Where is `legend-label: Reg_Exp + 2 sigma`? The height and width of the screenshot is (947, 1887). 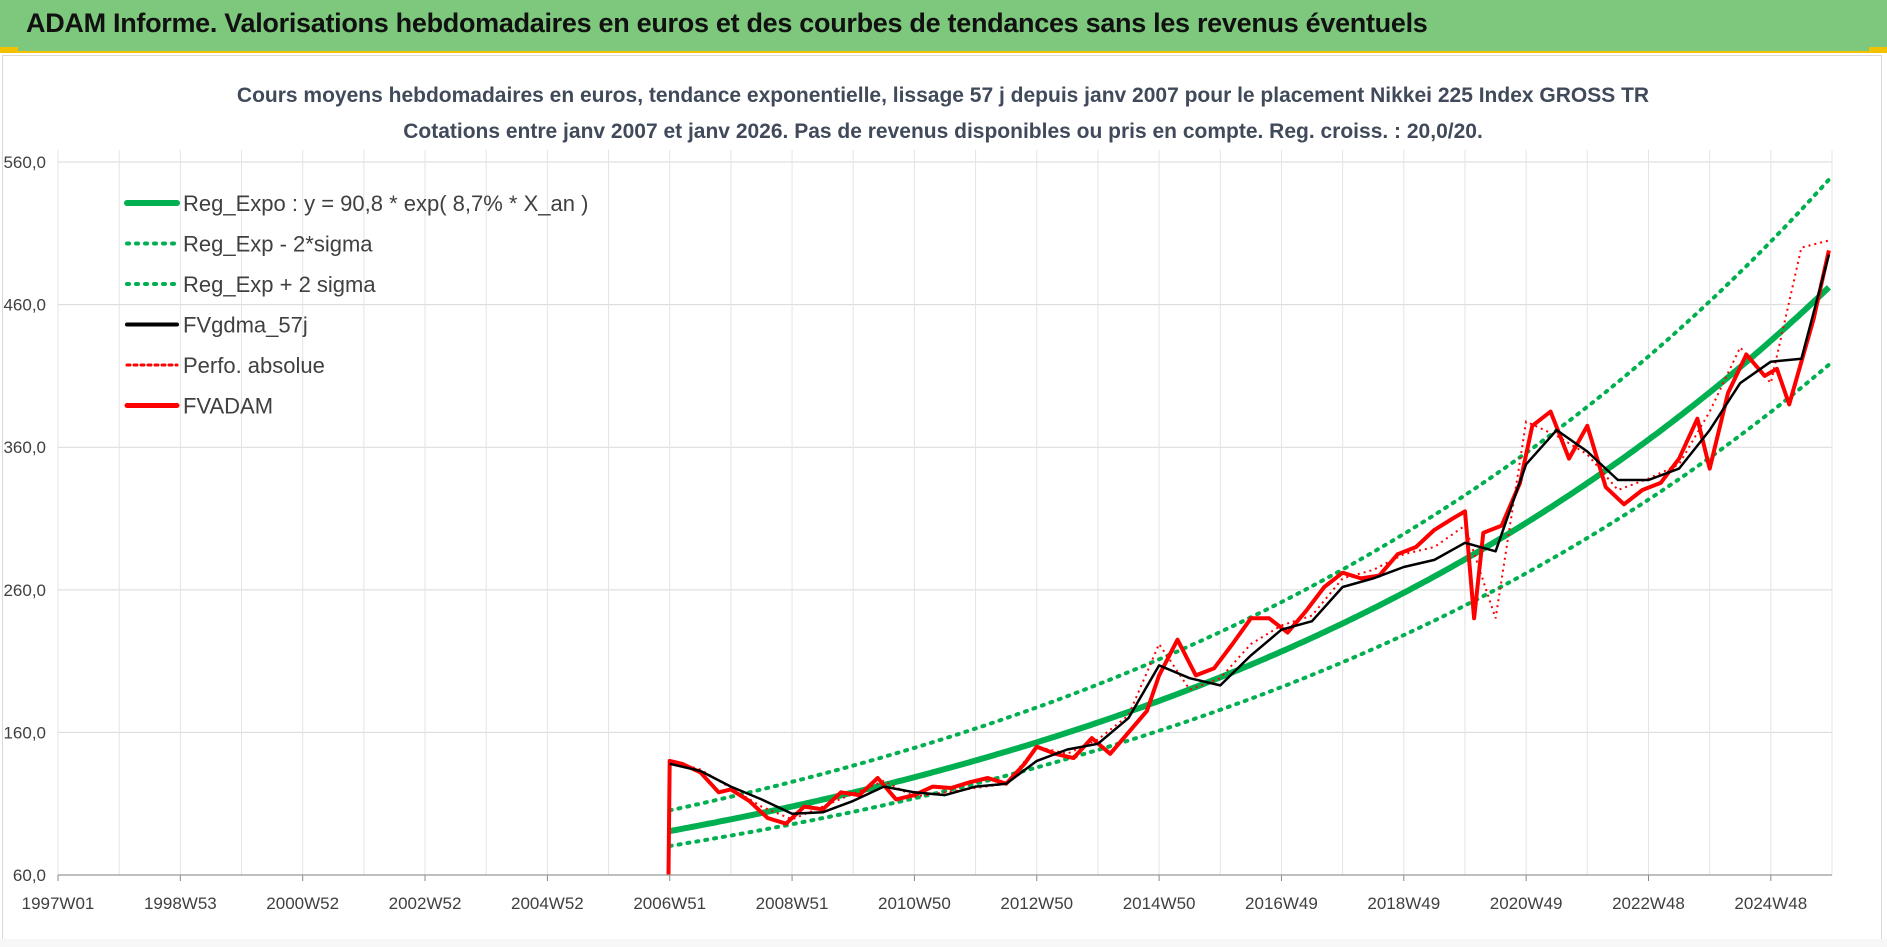 legend-label: Reg_Exp + 2 sigma is located at coordinates (279, 284).